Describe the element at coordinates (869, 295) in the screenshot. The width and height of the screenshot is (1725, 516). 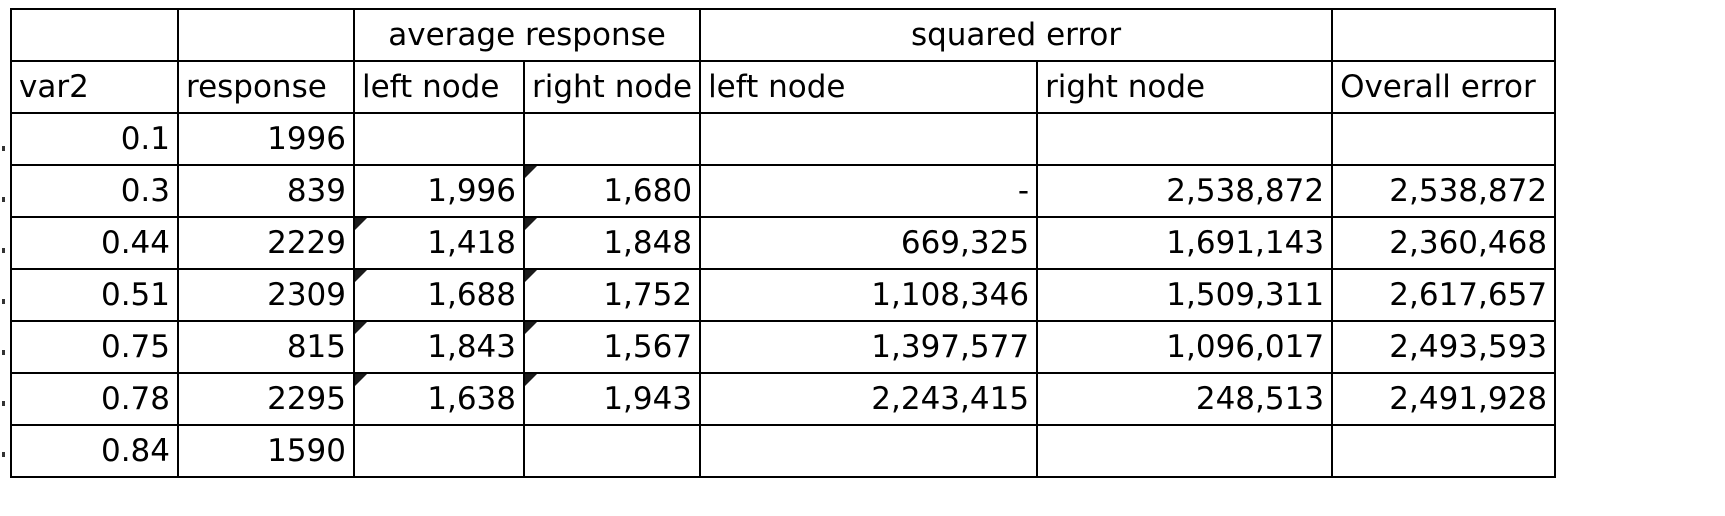
I see `cell-err-left: 1,108,346` at that location.